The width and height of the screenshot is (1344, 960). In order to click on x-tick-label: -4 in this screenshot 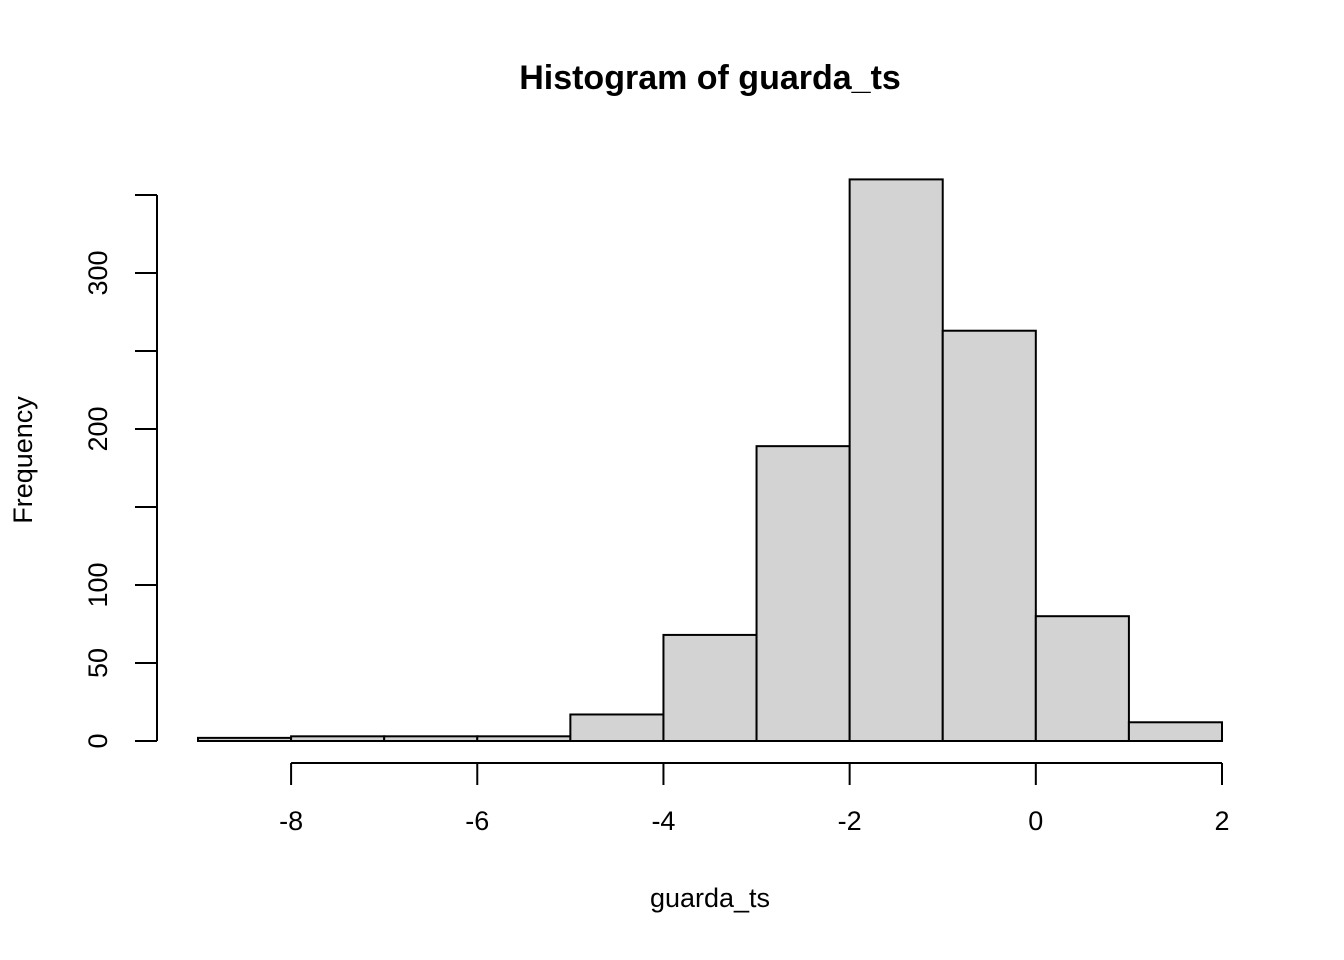, I will do `click(663, 821)`.